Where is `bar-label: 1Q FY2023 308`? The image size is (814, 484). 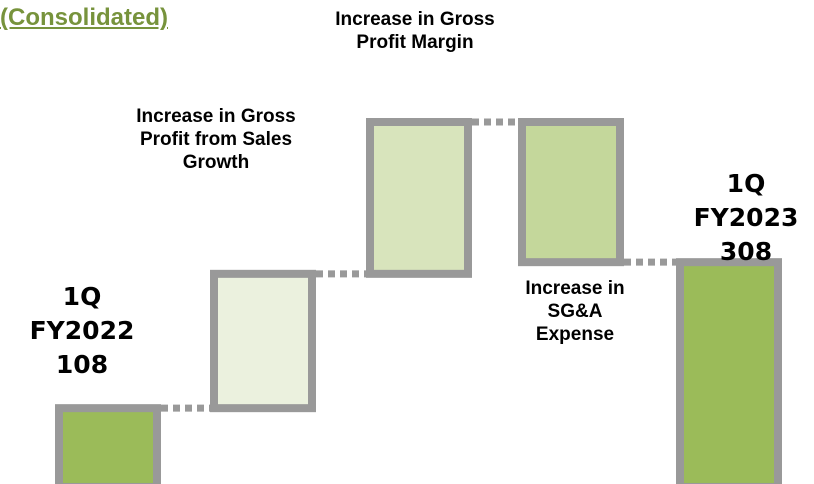
bar-label: 1Q FY2023 308 is located at coordinates (746, 217).